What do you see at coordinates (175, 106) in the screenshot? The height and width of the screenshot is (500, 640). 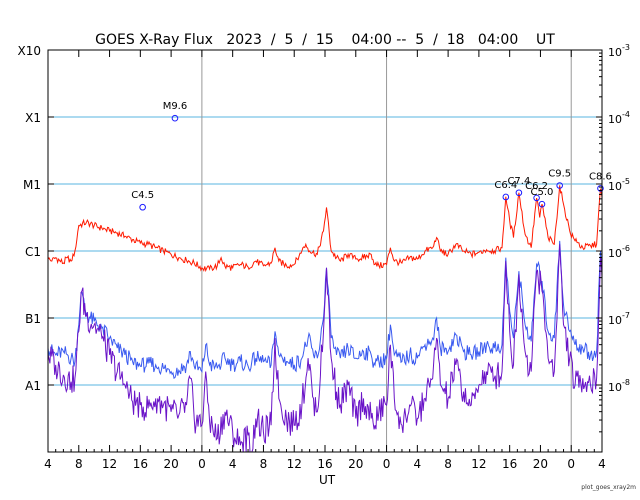 I see `flare-label: M9.6` at bounding box center [175, 106].